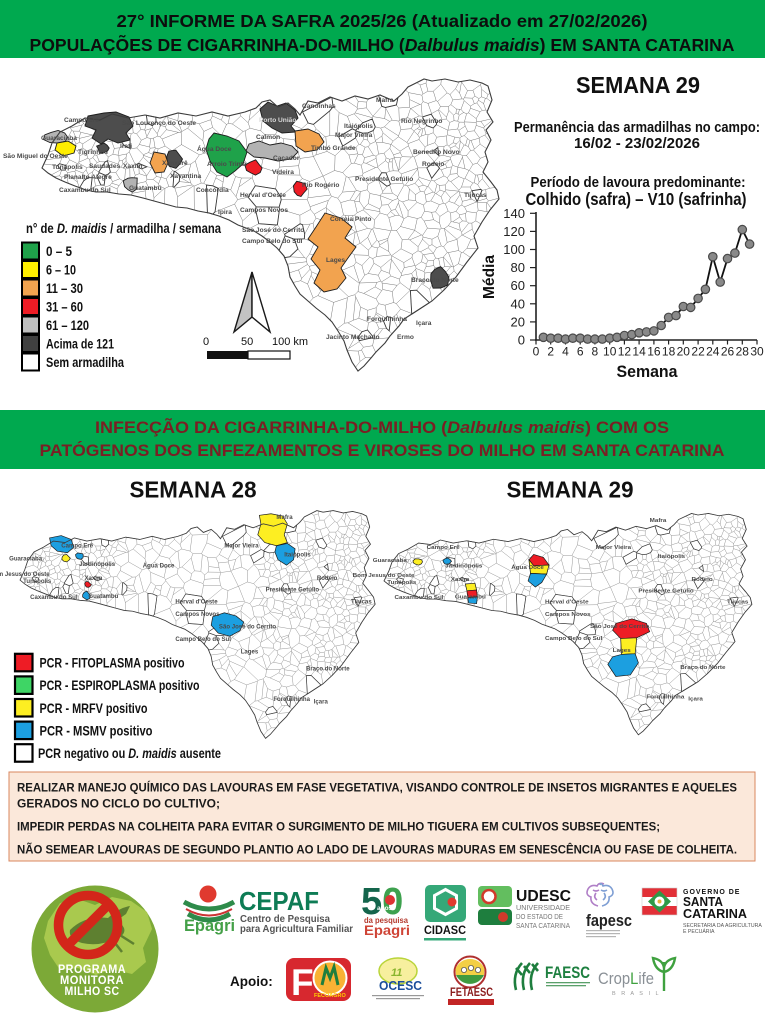 The image size is (765, 1024). I want to click on svg-text: Canoinhas, so click(319, 106).